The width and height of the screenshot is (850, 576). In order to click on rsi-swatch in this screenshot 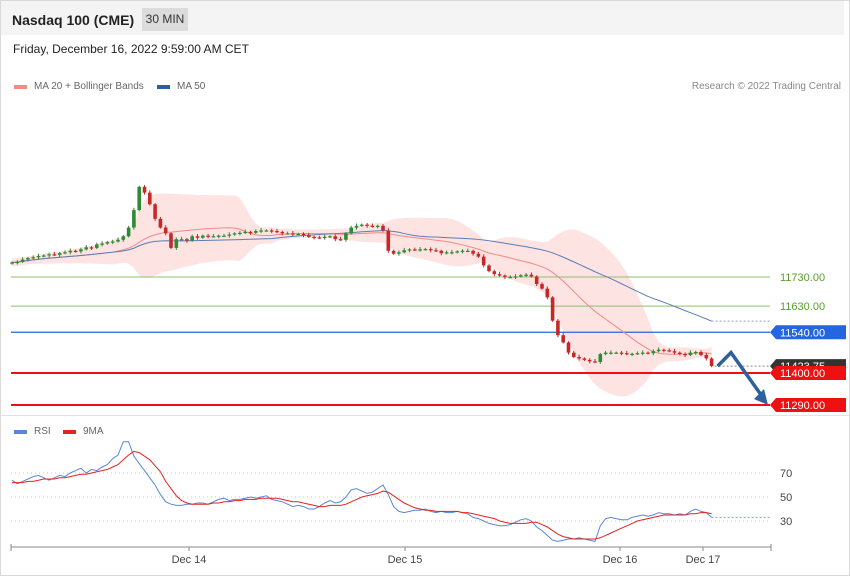, I will do `click(20, 431)`.